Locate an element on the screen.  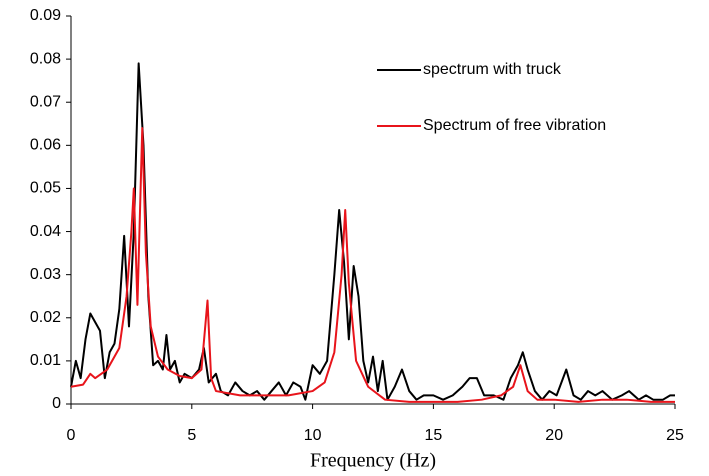
x-axis-title: Frequency (Hz) is located at coordinates (373, 461).